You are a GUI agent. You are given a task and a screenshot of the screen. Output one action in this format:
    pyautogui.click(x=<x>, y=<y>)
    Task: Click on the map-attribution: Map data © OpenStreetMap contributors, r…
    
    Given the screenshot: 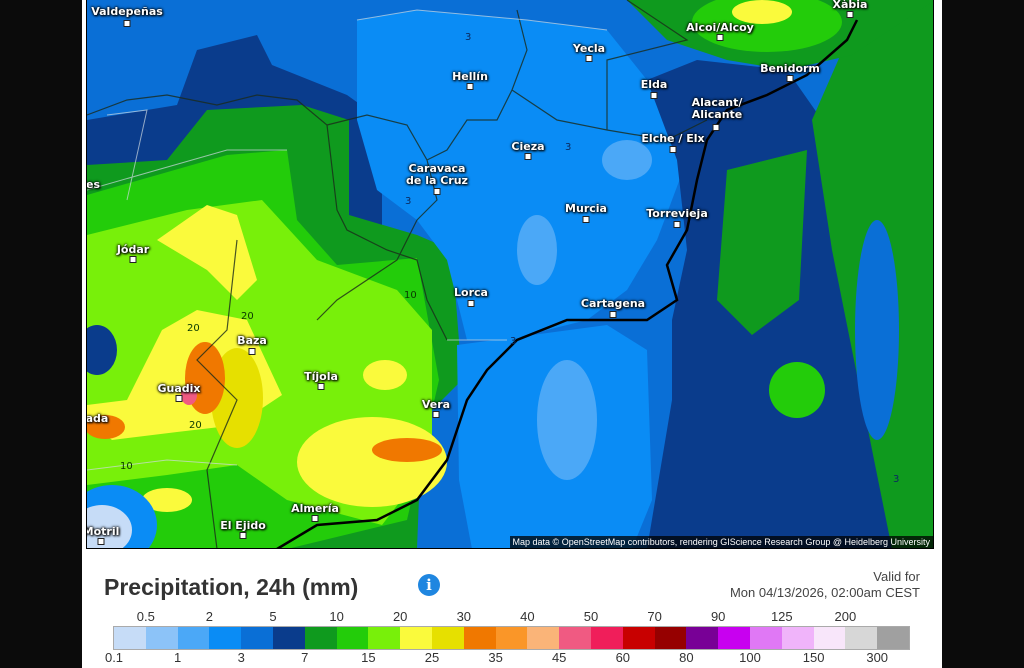 What is the action you would take?
    pyautogui.click(x=721, y=542)
    